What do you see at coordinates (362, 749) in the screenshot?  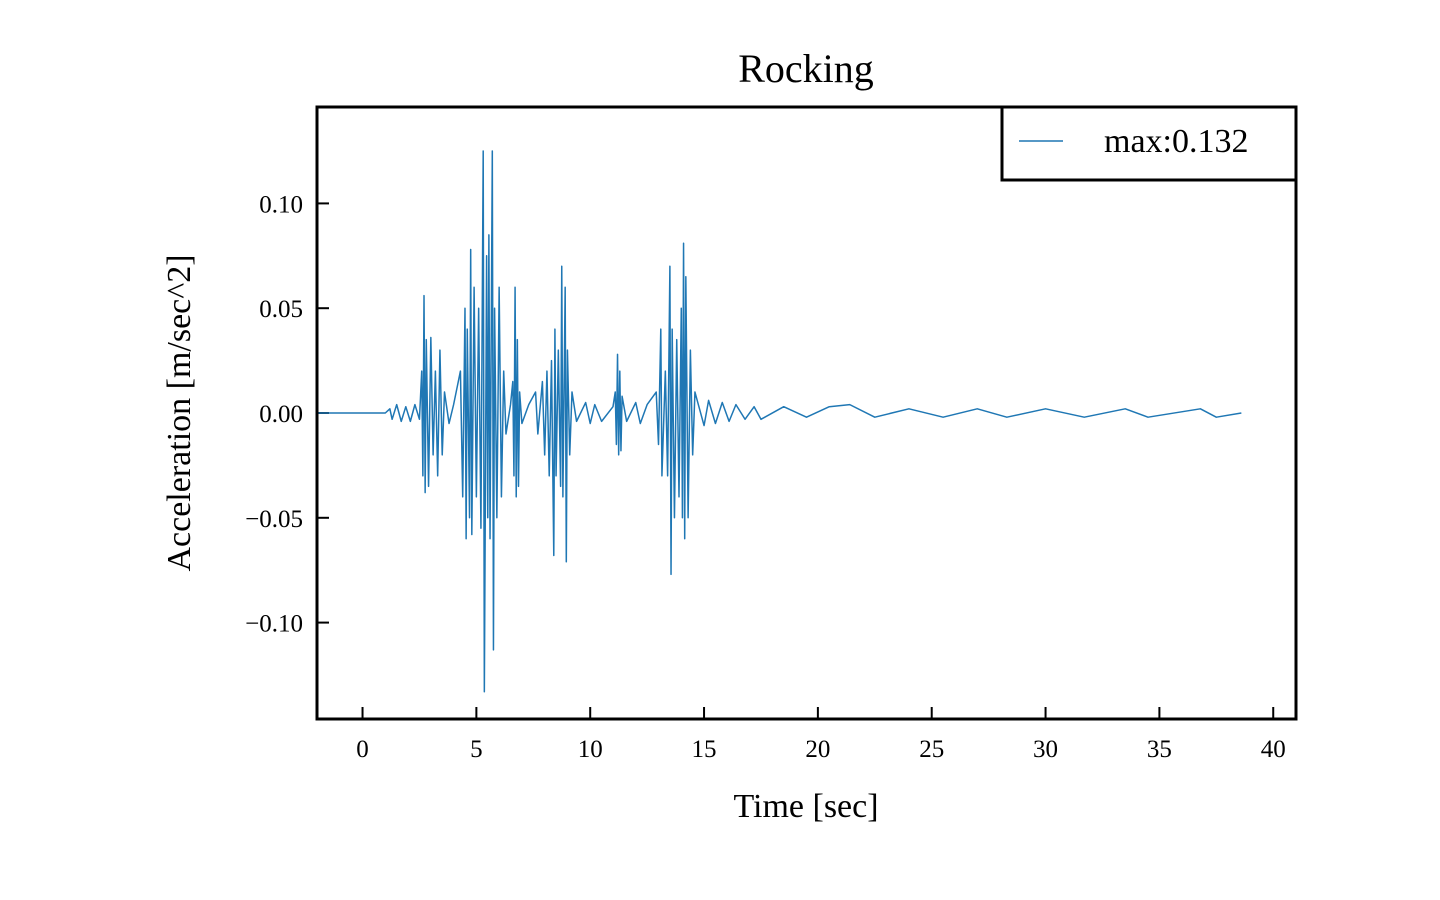 I see `x-tick-label: 0` at bounding box center [362, 749].